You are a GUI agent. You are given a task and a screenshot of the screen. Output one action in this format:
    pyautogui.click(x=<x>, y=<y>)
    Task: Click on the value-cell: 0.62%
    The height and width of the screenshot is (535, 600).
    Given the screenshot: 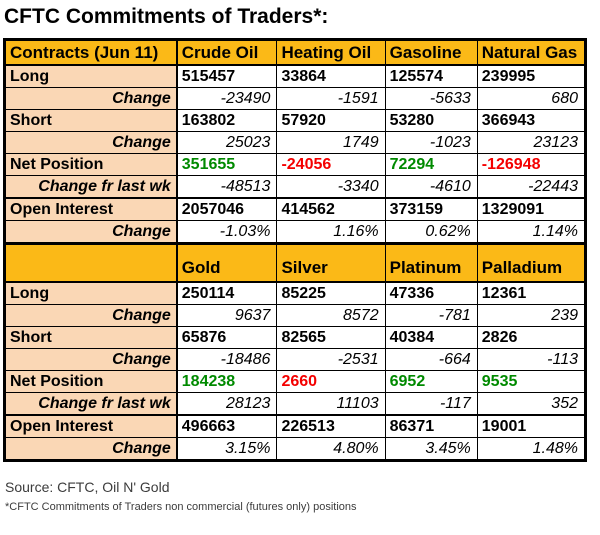 What is the action you would take?
    pyautogui.click(x=431, y=232)
    